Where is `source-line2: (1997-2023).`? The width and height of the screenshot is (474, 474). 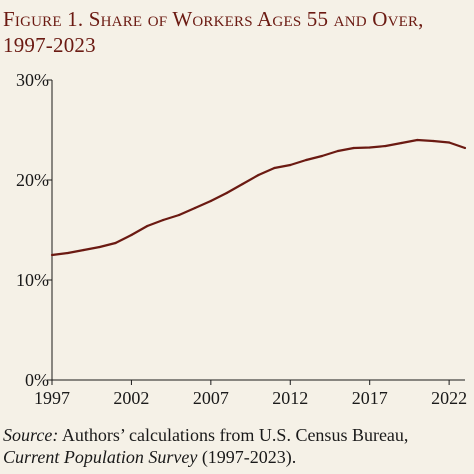
source-line2: (1997-2023). is located at coordinates (247, 457).